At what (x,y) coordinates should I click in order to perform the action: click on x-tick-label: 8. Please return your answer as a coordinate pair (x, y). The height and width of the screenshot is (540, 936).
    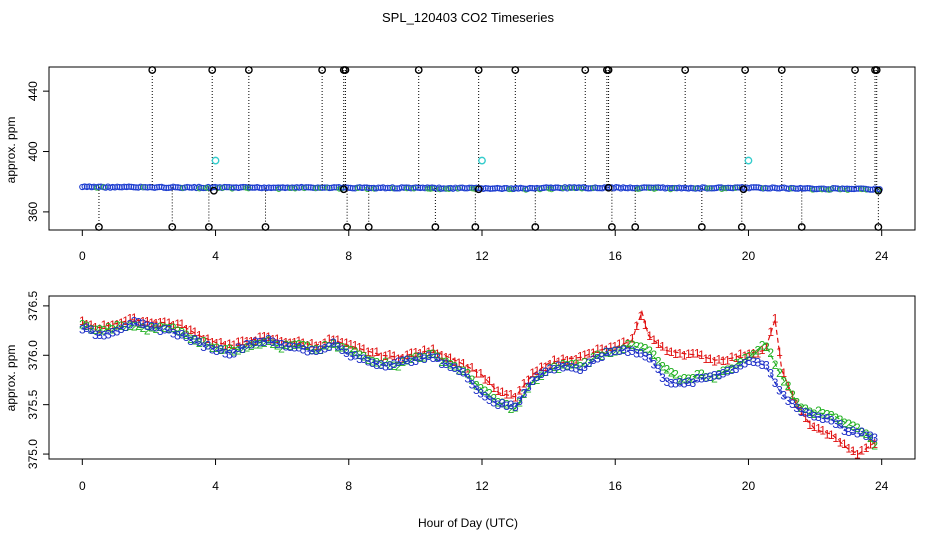
    Looking at the image, I should click on (348, 486).